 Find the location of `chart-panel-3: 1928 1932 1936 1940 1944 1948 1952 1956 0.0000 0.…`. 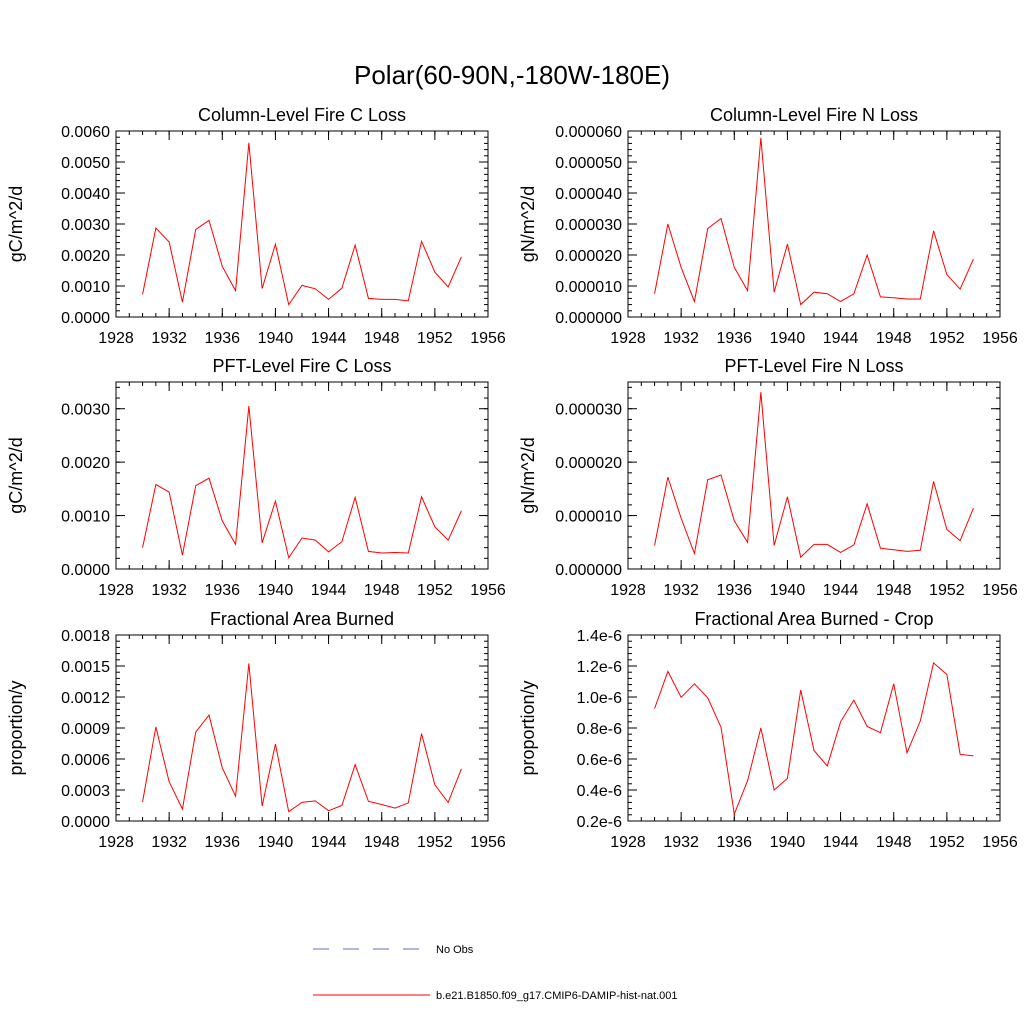

chart-panel-3: 1928 1932 1936 1940 1944 1948 1952 1956 0.0000 0.… is located at coordinates (256, 477).